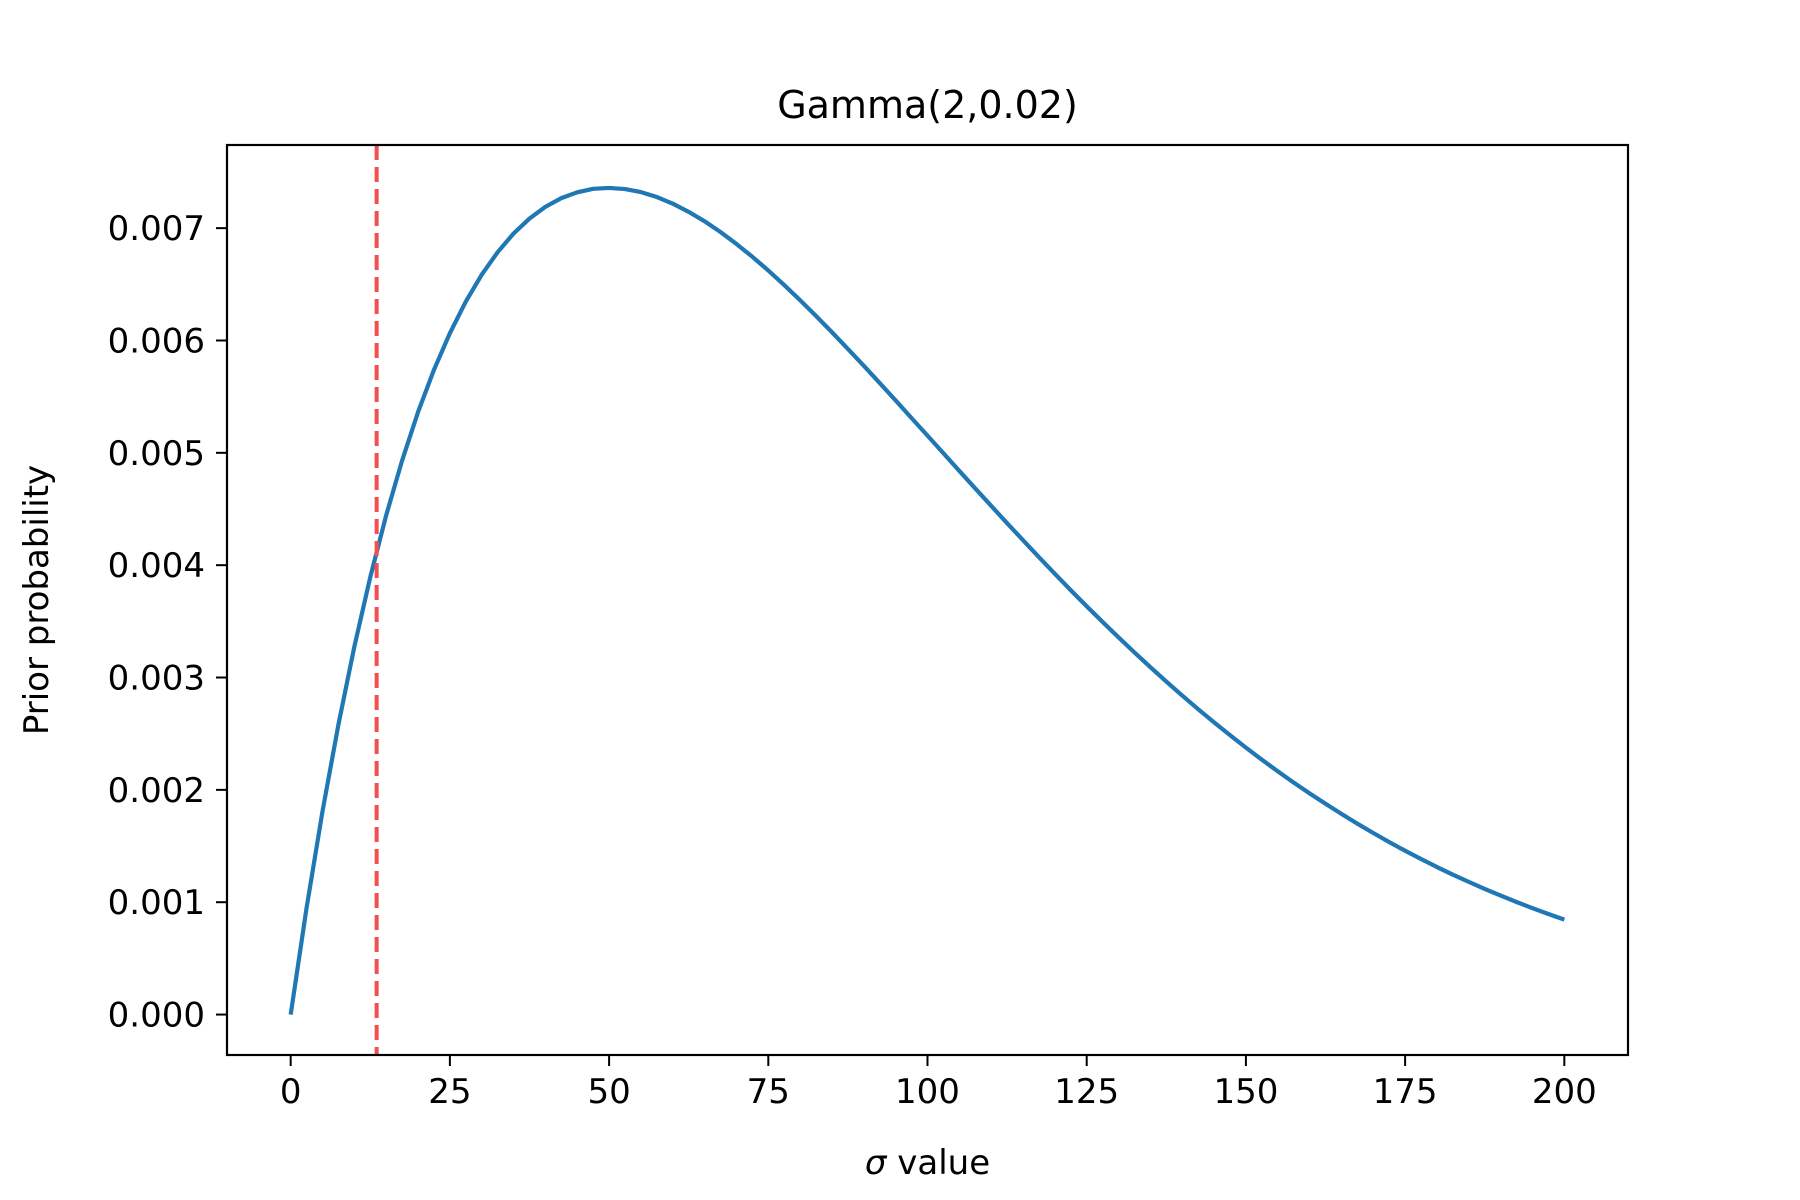 The image size is (1800, 1200). What do you see at coordinates (938, 1163) in the screenshot?
I see `x-axis-label-text: value` at bounding box center [938, 1163].